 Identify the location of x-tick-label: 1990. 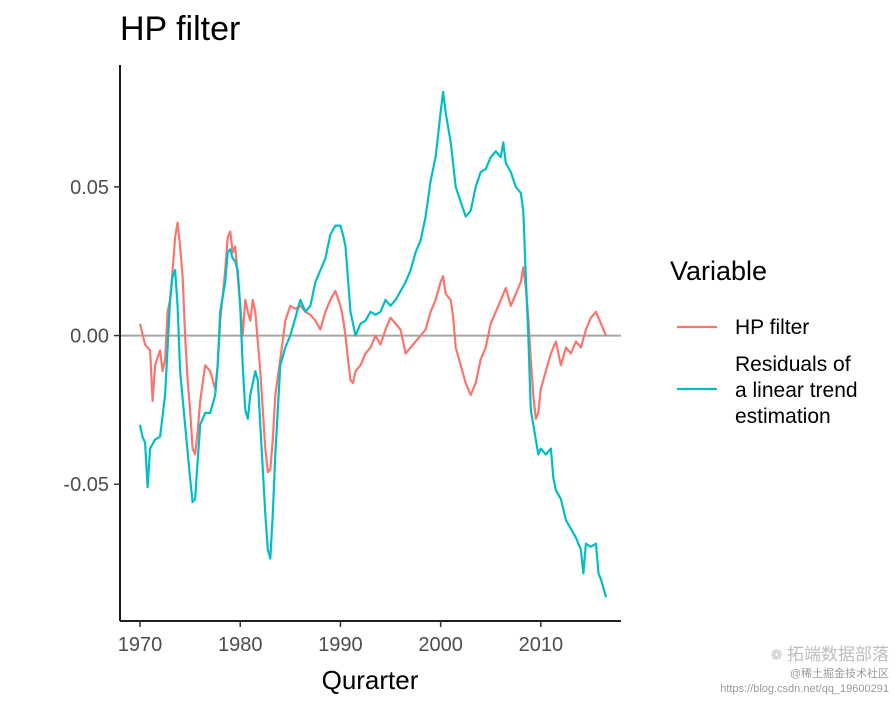
(340, 645).